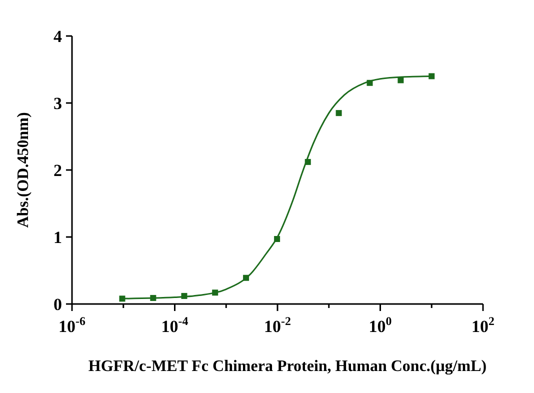  Describe the element at coordinates (58, 237) in the screenshot. I see `y-tick-label: 1` at that location.